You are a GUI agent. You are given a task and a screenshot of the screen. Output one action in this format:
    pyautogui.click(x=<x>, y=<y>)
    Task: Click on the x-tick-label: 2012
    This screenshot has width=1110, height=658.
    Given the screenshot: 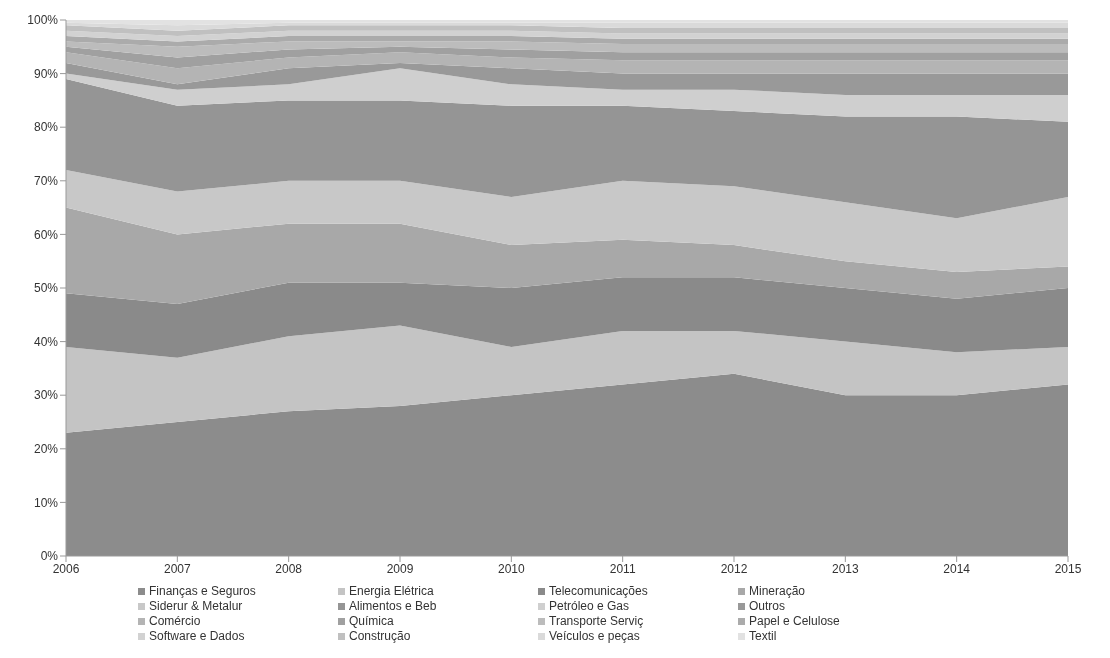 What is the action you would take?
    pyautogui.click(x=734, y=568)
    